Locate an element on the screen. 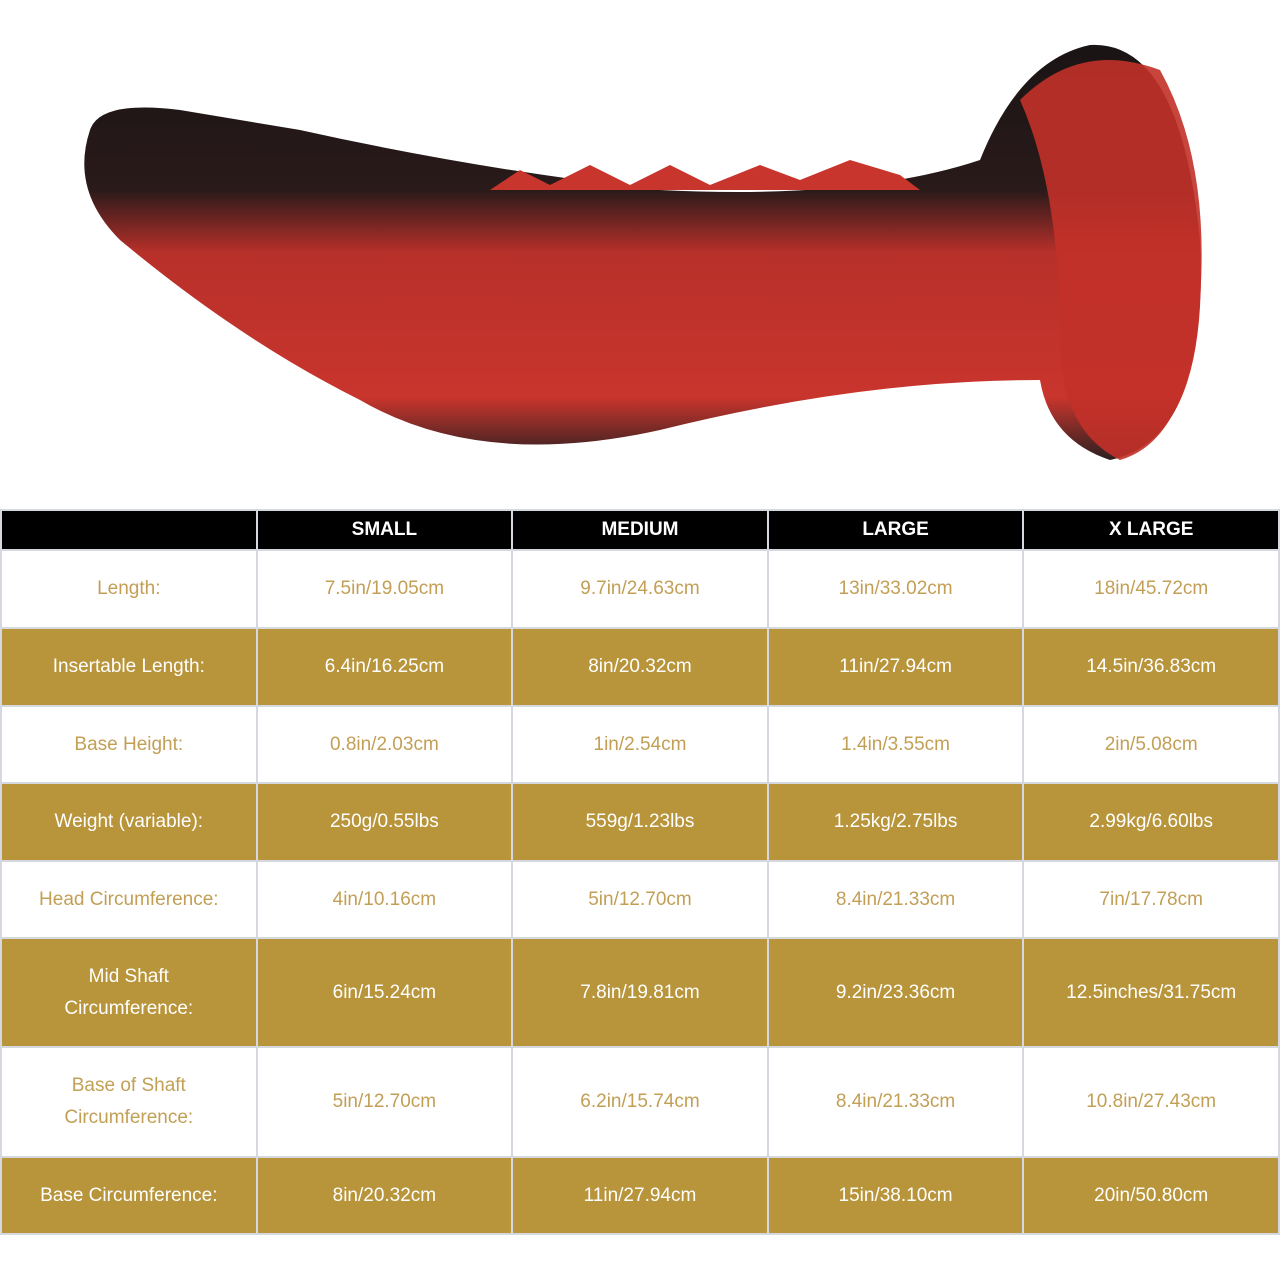  header-medium: MEDIUM is located at coordinates (640, 530).